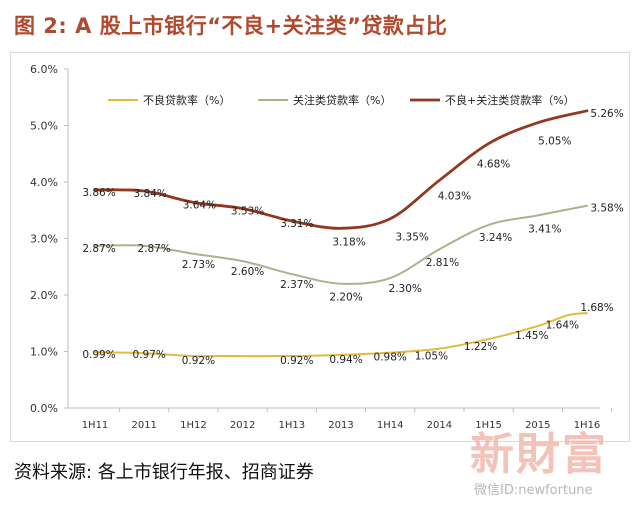 The image size is (640, 511). What do you see at coordinates (149, 355) in the screenshot?
I see `data-label: 0.97%` at bounding box center [149, 355].